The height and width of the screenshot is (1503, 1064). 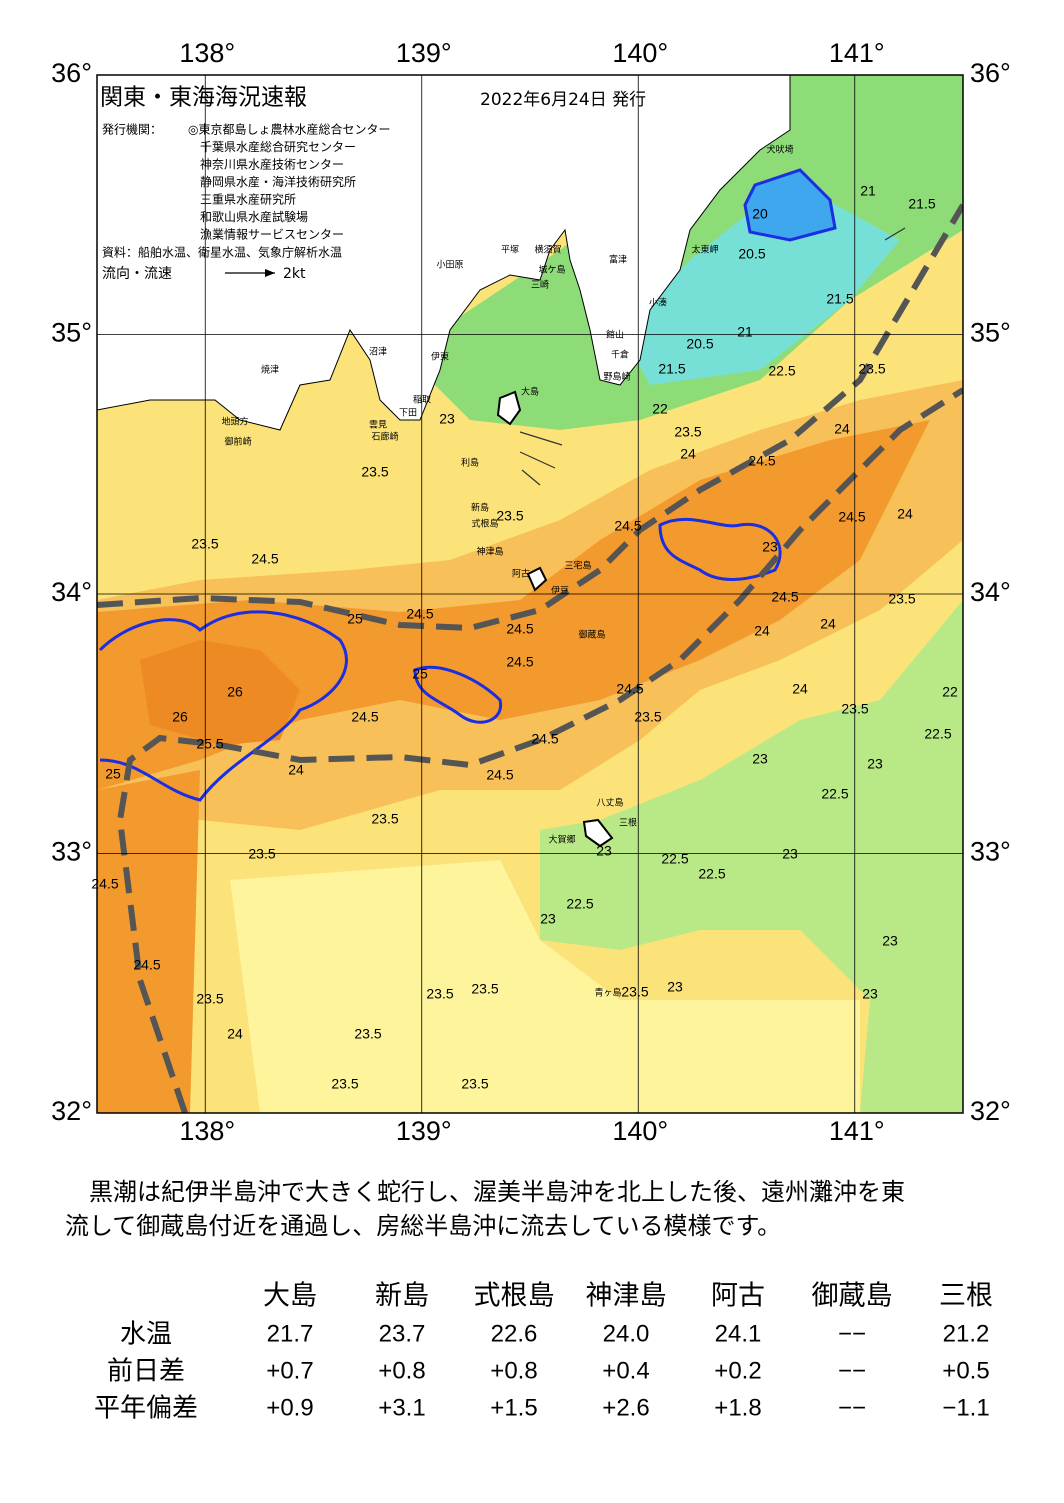 What do you see at coordinates (484, 524) in the screenshot?
I see `place-name: 式根島` at bounding box center [484, 524].